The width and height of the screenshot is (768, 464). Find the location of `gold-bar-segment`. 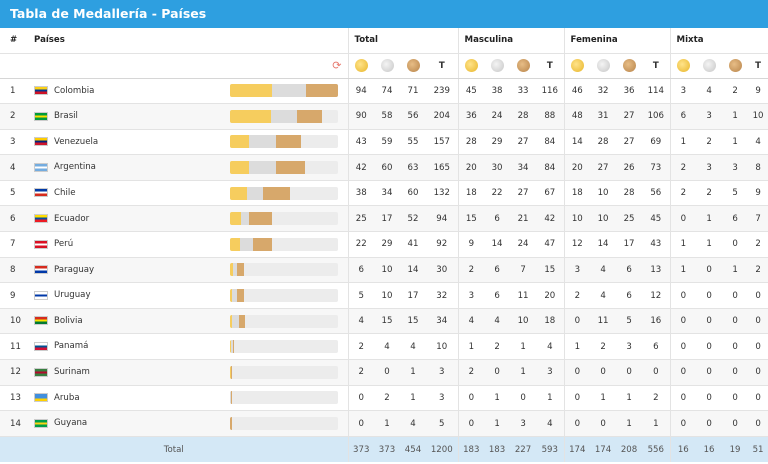

gold-bar-segment is located at coordinates (231, 321).